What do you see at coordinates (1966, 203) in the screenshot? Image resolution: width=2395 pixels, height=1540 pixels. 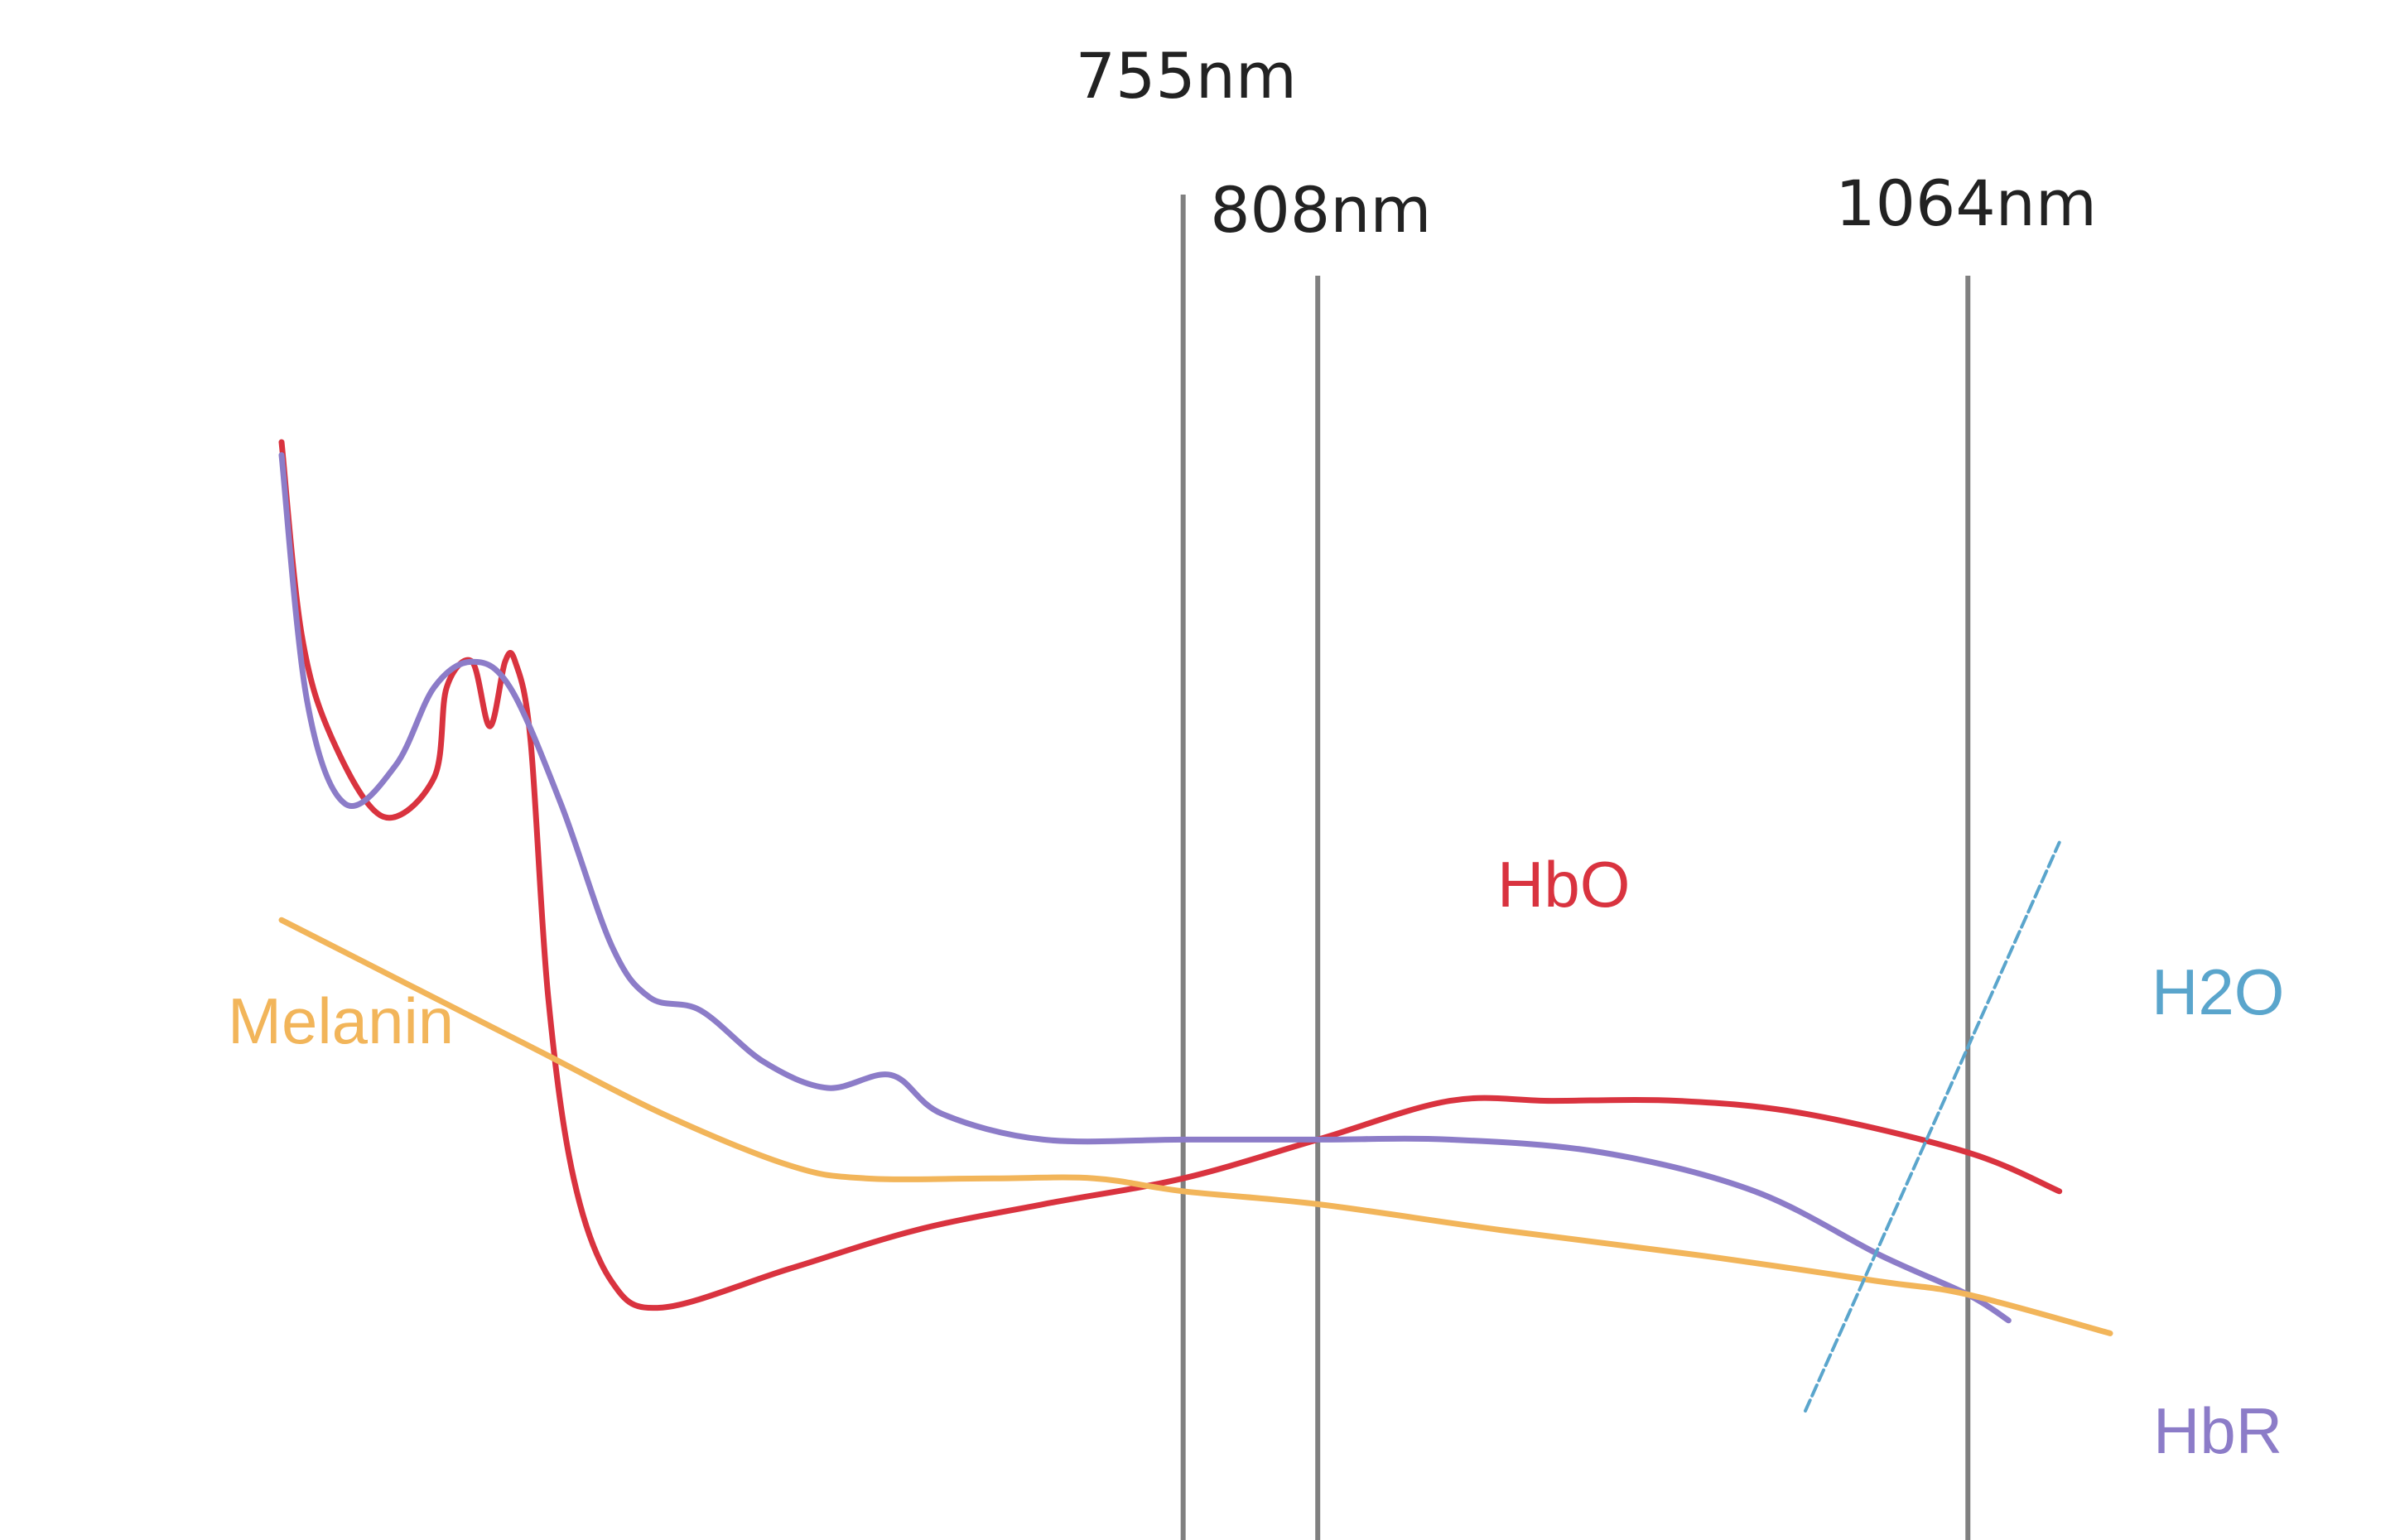 I see `marker-label-1064: 1064nm` at bounding box center [1966, 203].